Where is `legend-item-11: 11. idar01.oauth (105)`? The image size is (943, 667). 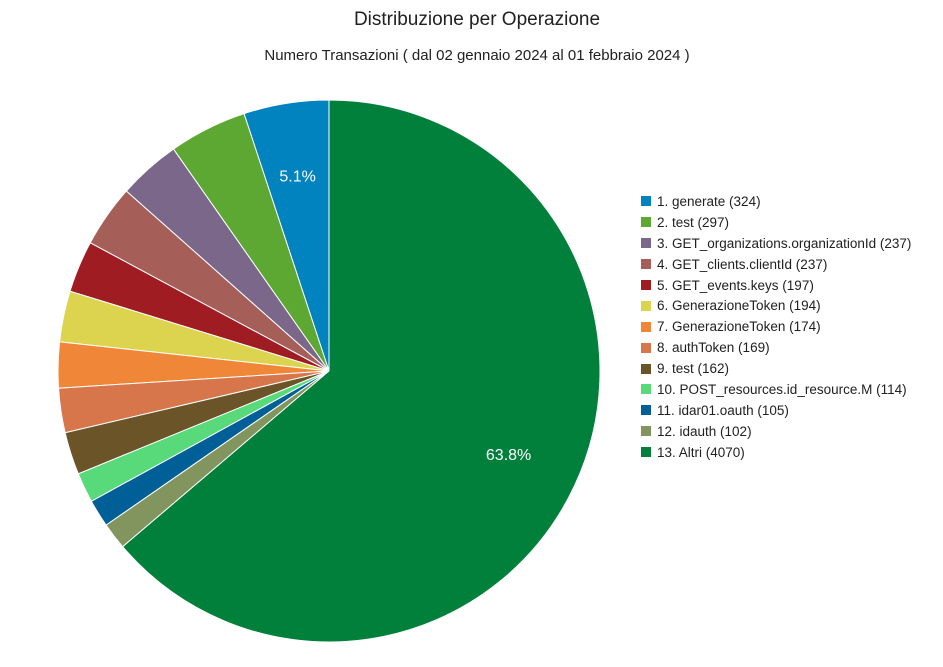 legend-item-11: 11. idar01.oauth (105) is located at coordinates (776, 410).